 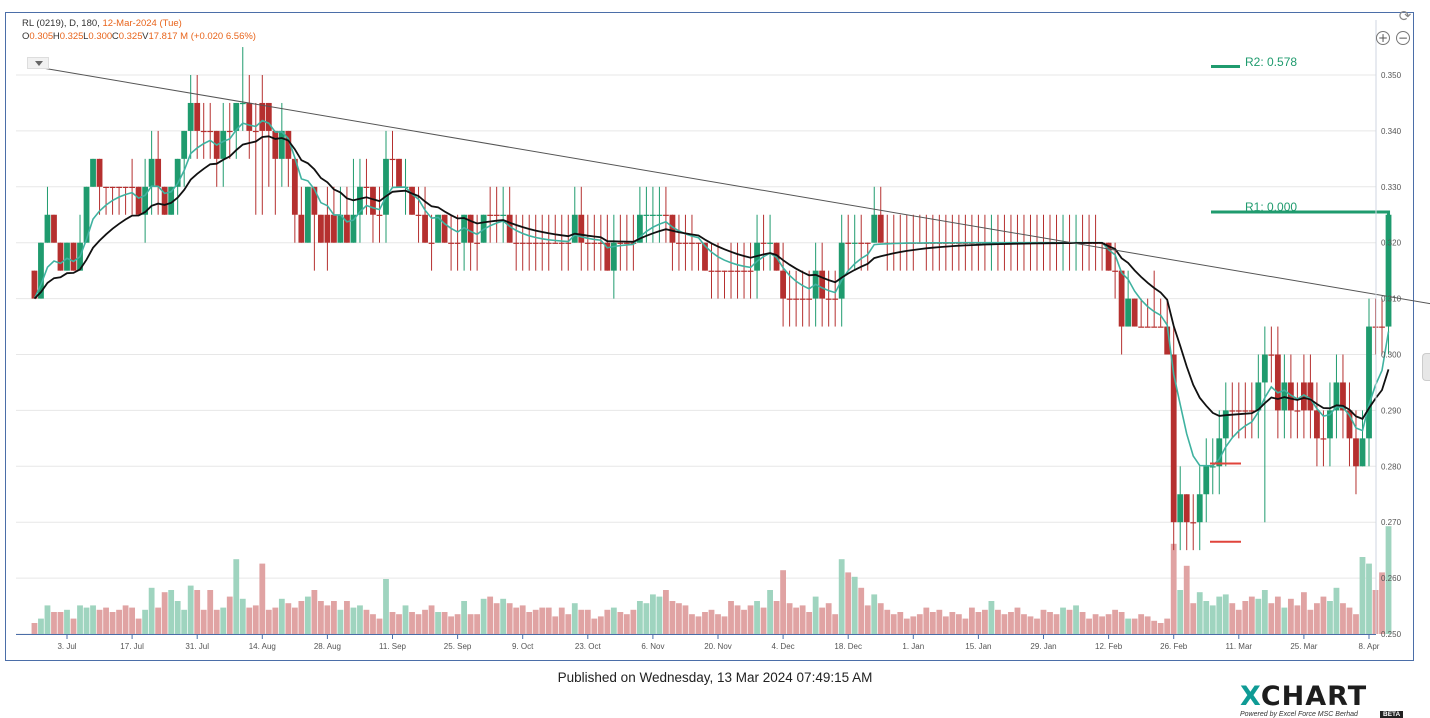 What do you see at coordinates (1391, 355) in the screenshot?
I see `y-tick-label: 0.300` at bounding box center [1391, 355].